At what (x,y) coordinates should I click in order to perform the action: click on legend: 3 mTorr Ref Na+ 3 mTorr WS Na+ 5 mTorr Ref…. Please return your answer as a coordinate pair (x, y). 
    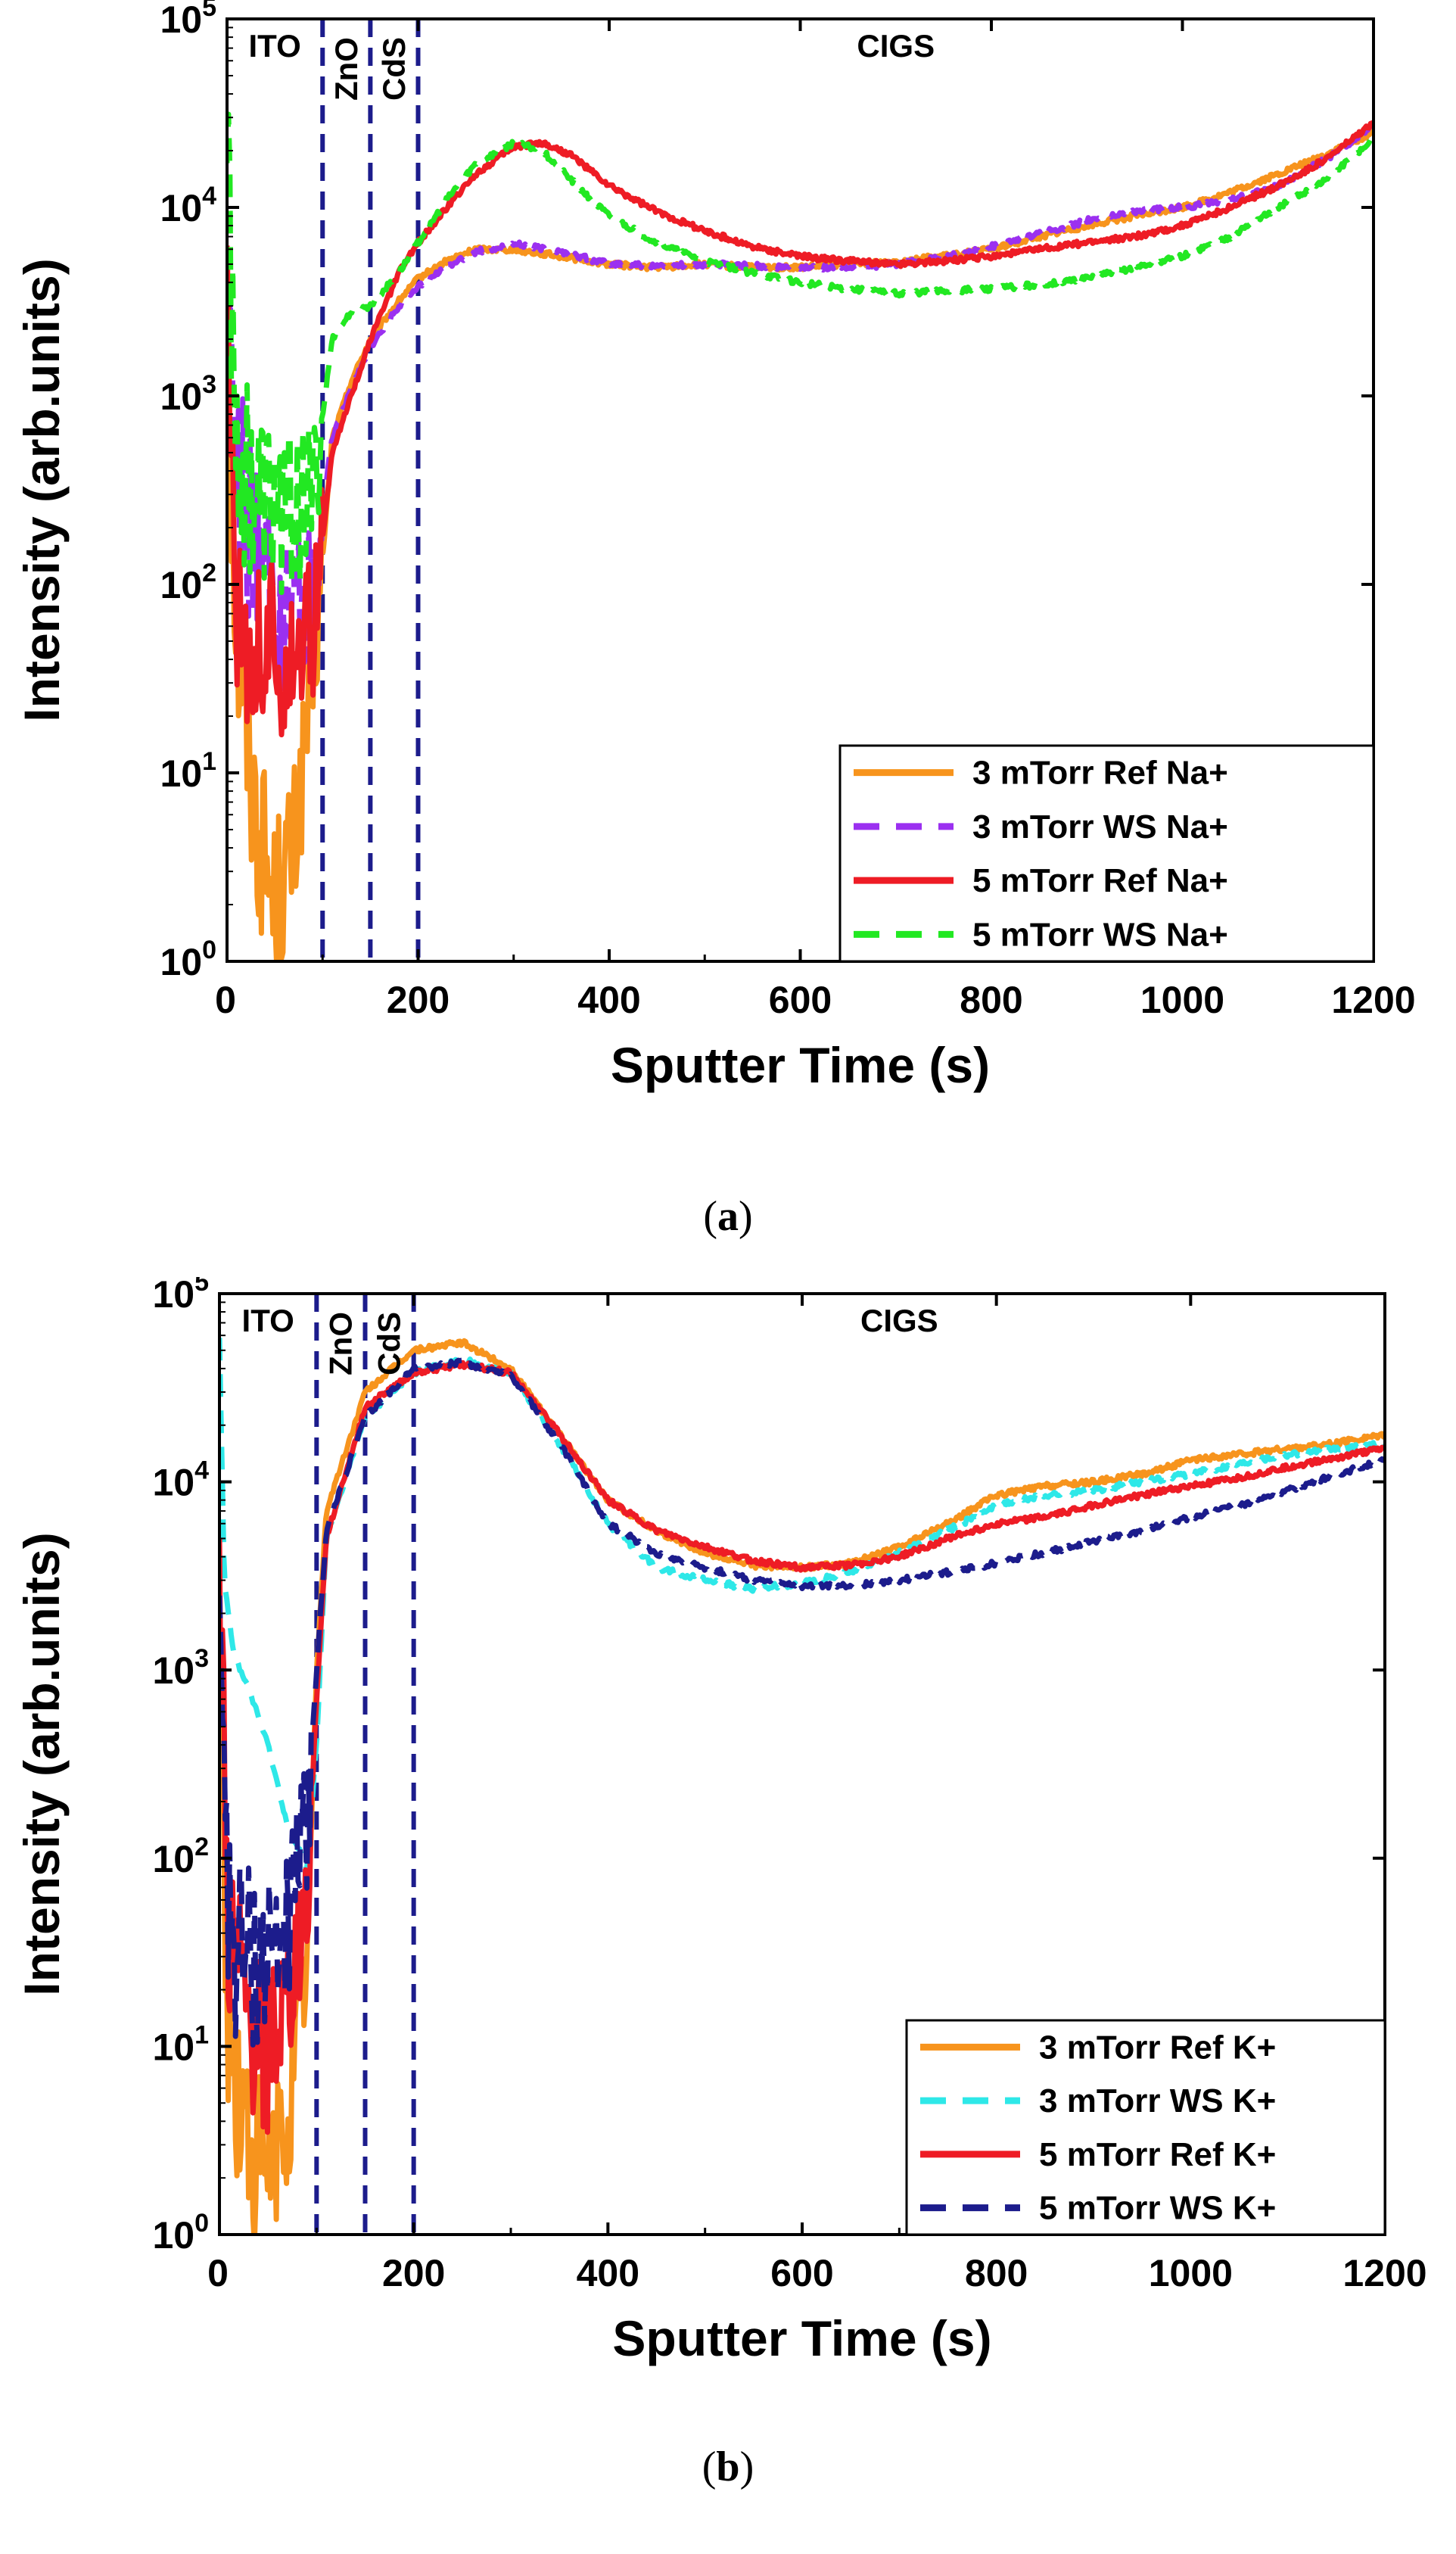
    Looking at the image, I should click on (1106, 853).